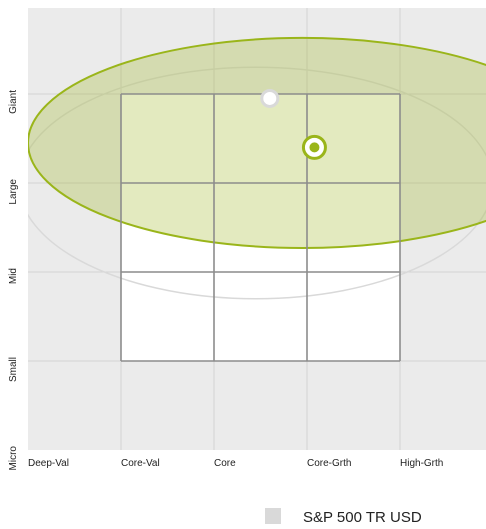 This screenshot has height=529, width=486. Describe the element at coordinates (13, 192) in the screenshot. I see `y-tick-label: Large` at that location.